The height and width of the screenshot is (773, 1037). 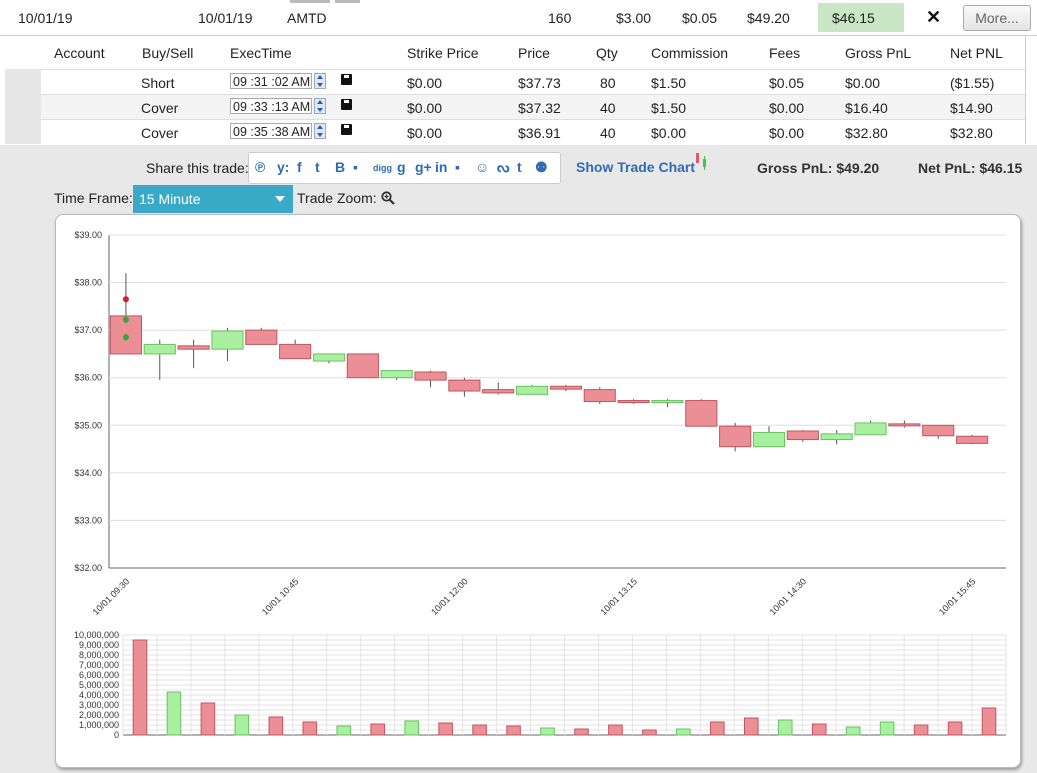 I want to click on google-icon: g, so click(x=401, y=167).